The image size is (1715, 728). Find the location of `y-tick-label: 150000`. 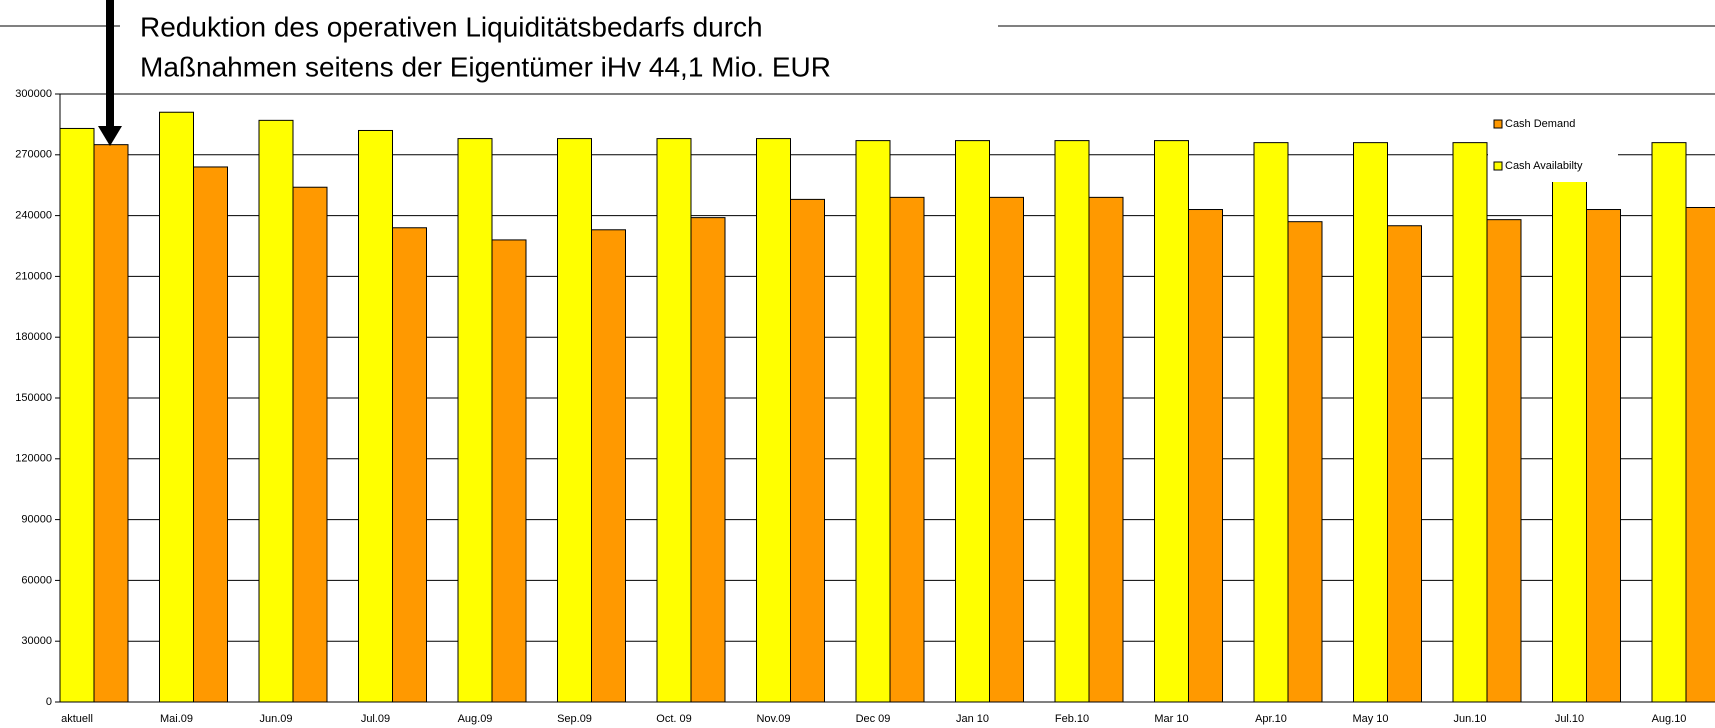

y-tick-label: 150000 is located at coordinates (33, 398).